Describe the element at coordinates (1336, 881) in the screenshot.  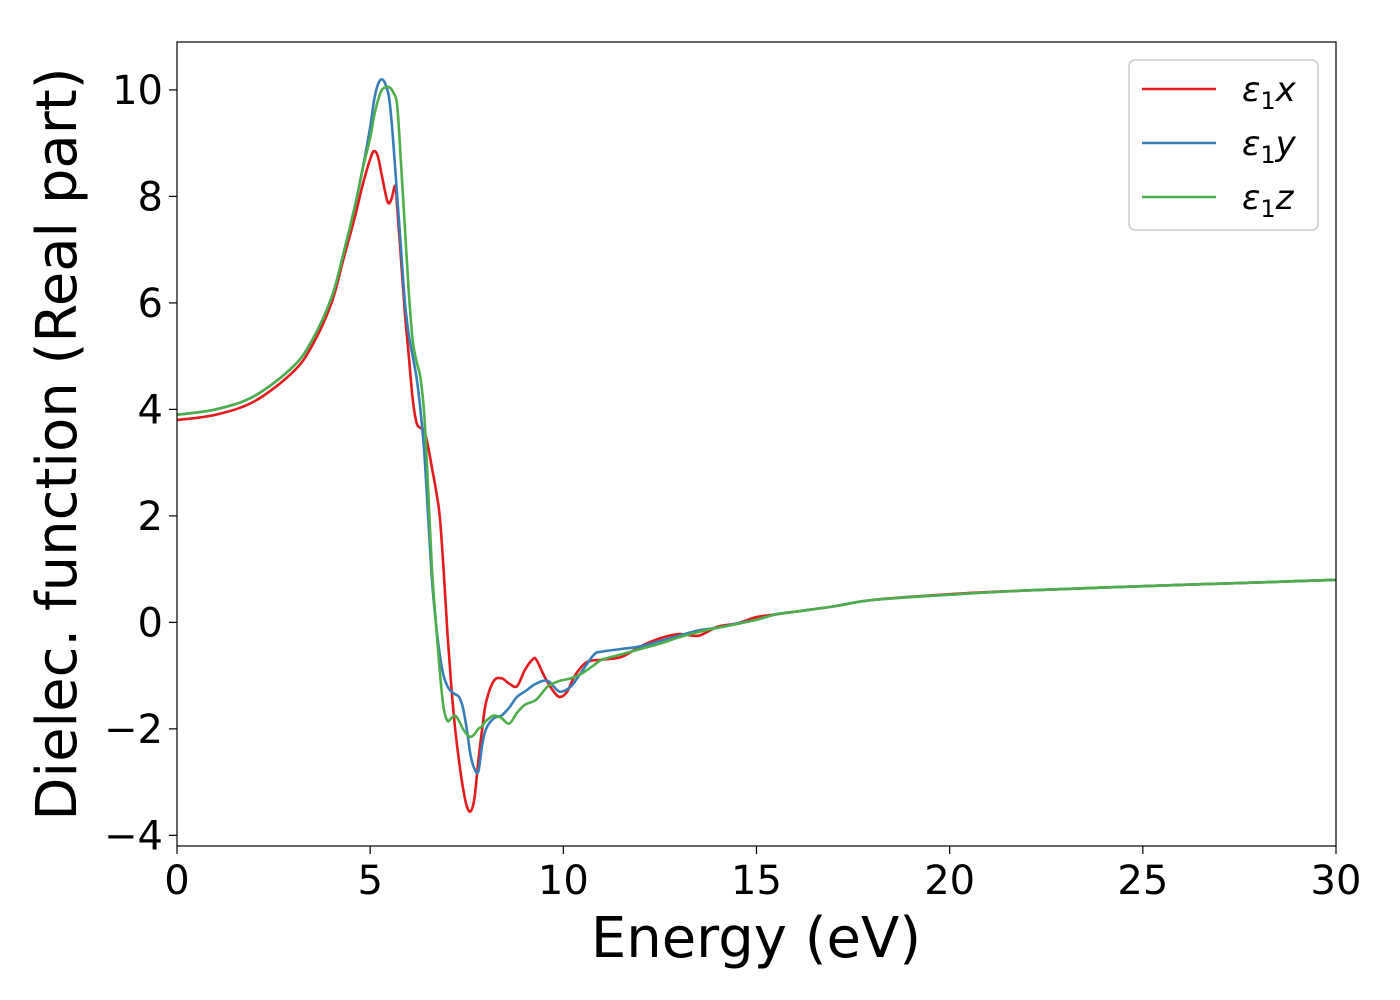
I see `x-tick-label: 30` at that location.